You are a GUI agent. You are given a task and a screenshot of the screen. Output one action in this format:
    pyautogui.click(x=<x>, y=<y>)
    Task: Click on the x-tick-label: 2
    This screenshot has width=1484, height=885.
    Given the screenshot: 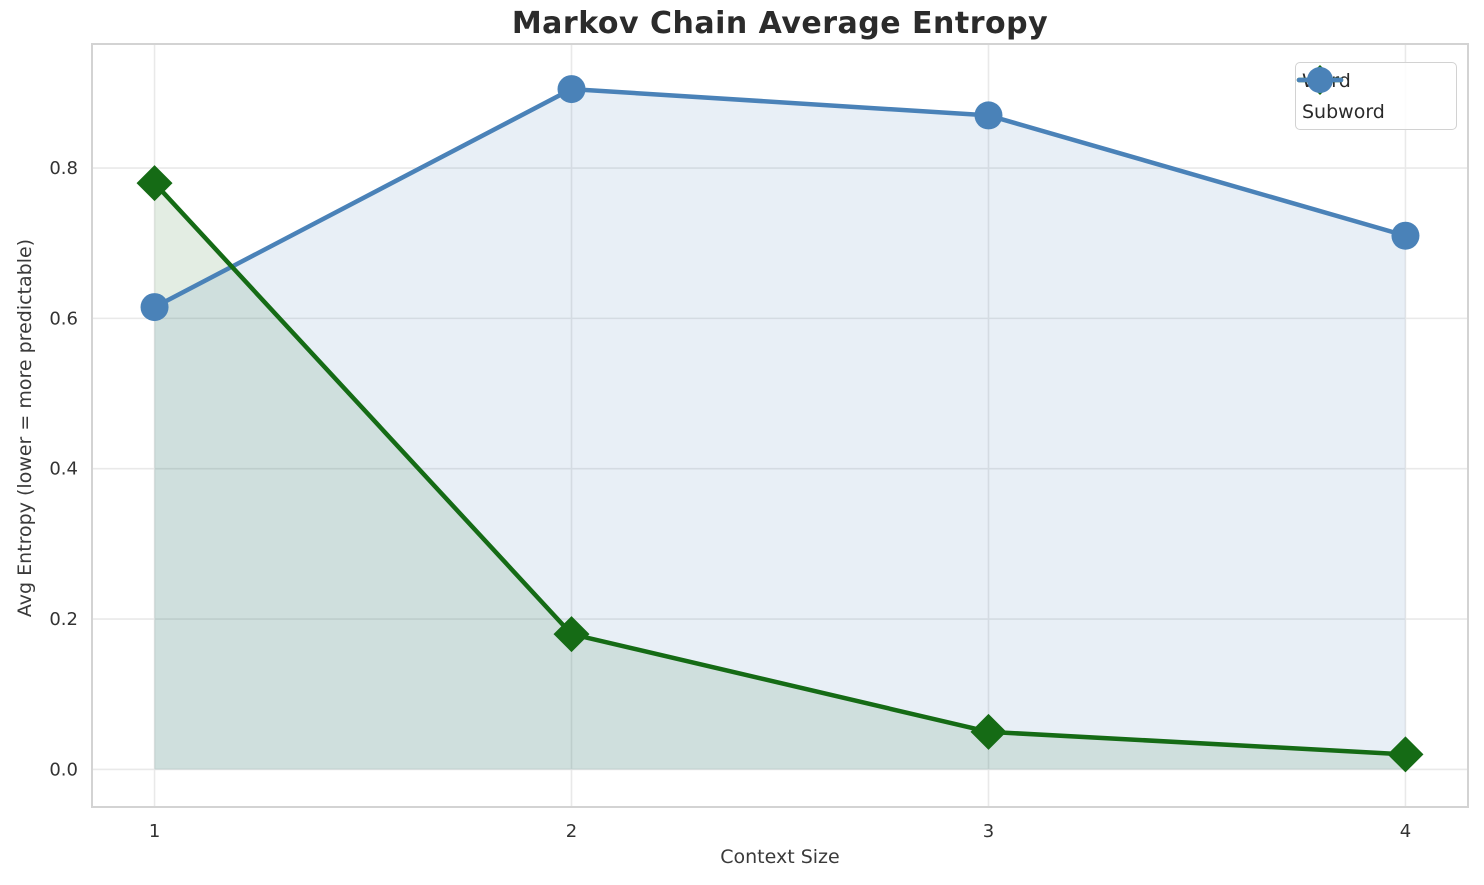 What is the action you would take?
    pyautogui.click(x=571, y=831)
    